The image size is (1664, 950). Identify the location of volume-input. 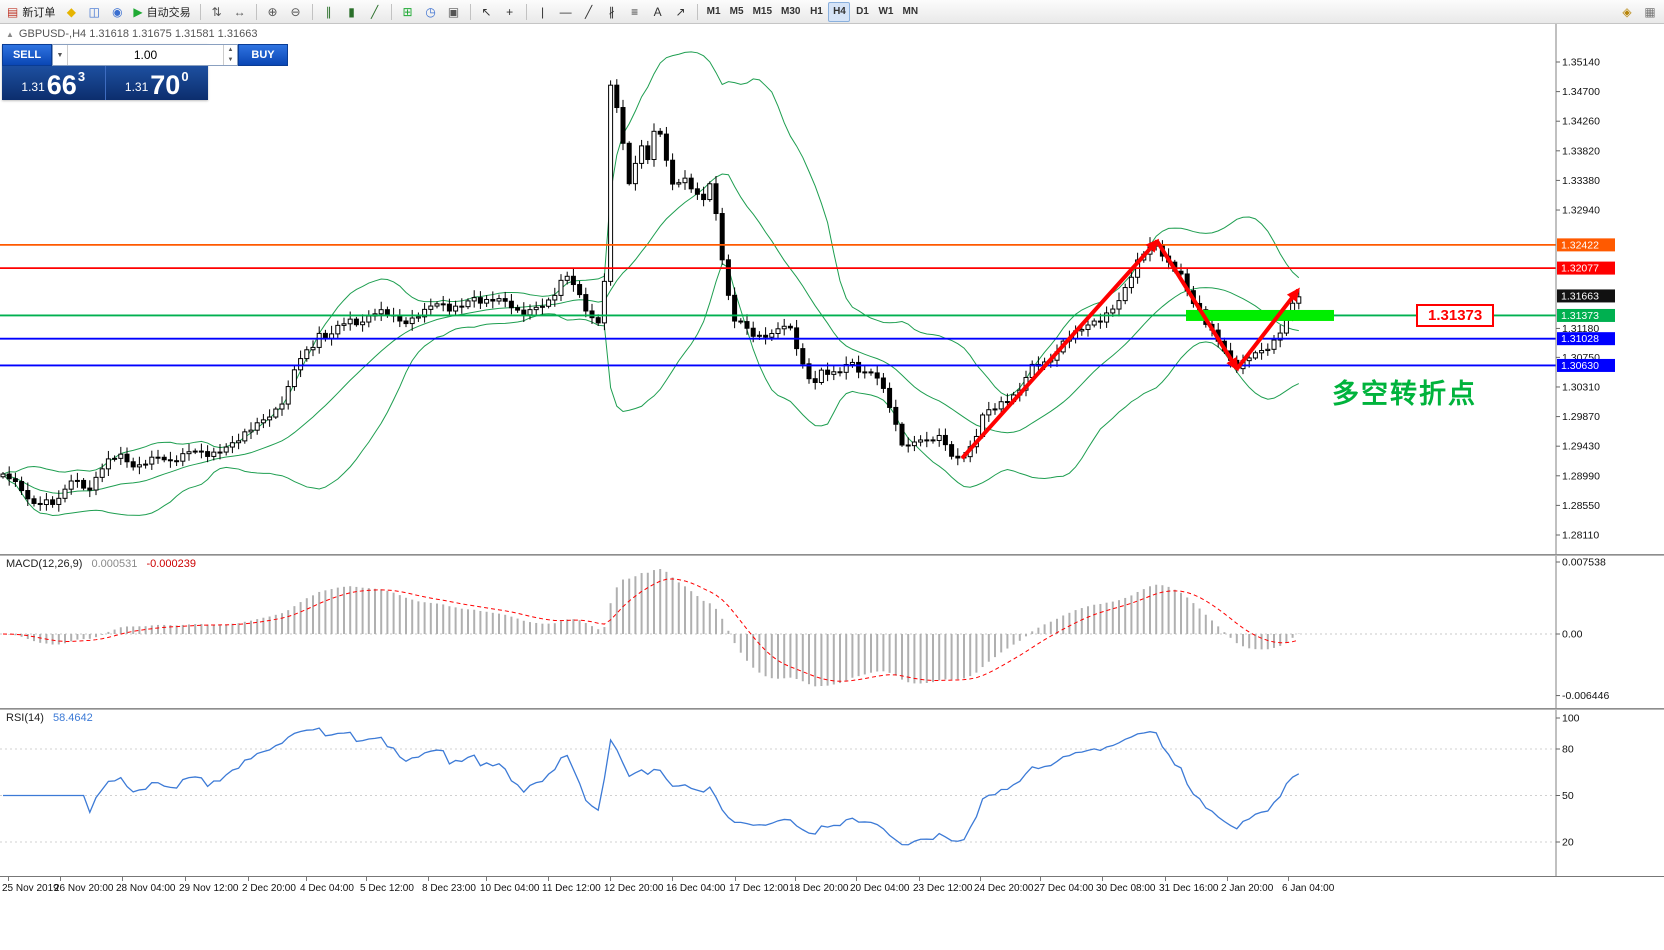
(145, 55).